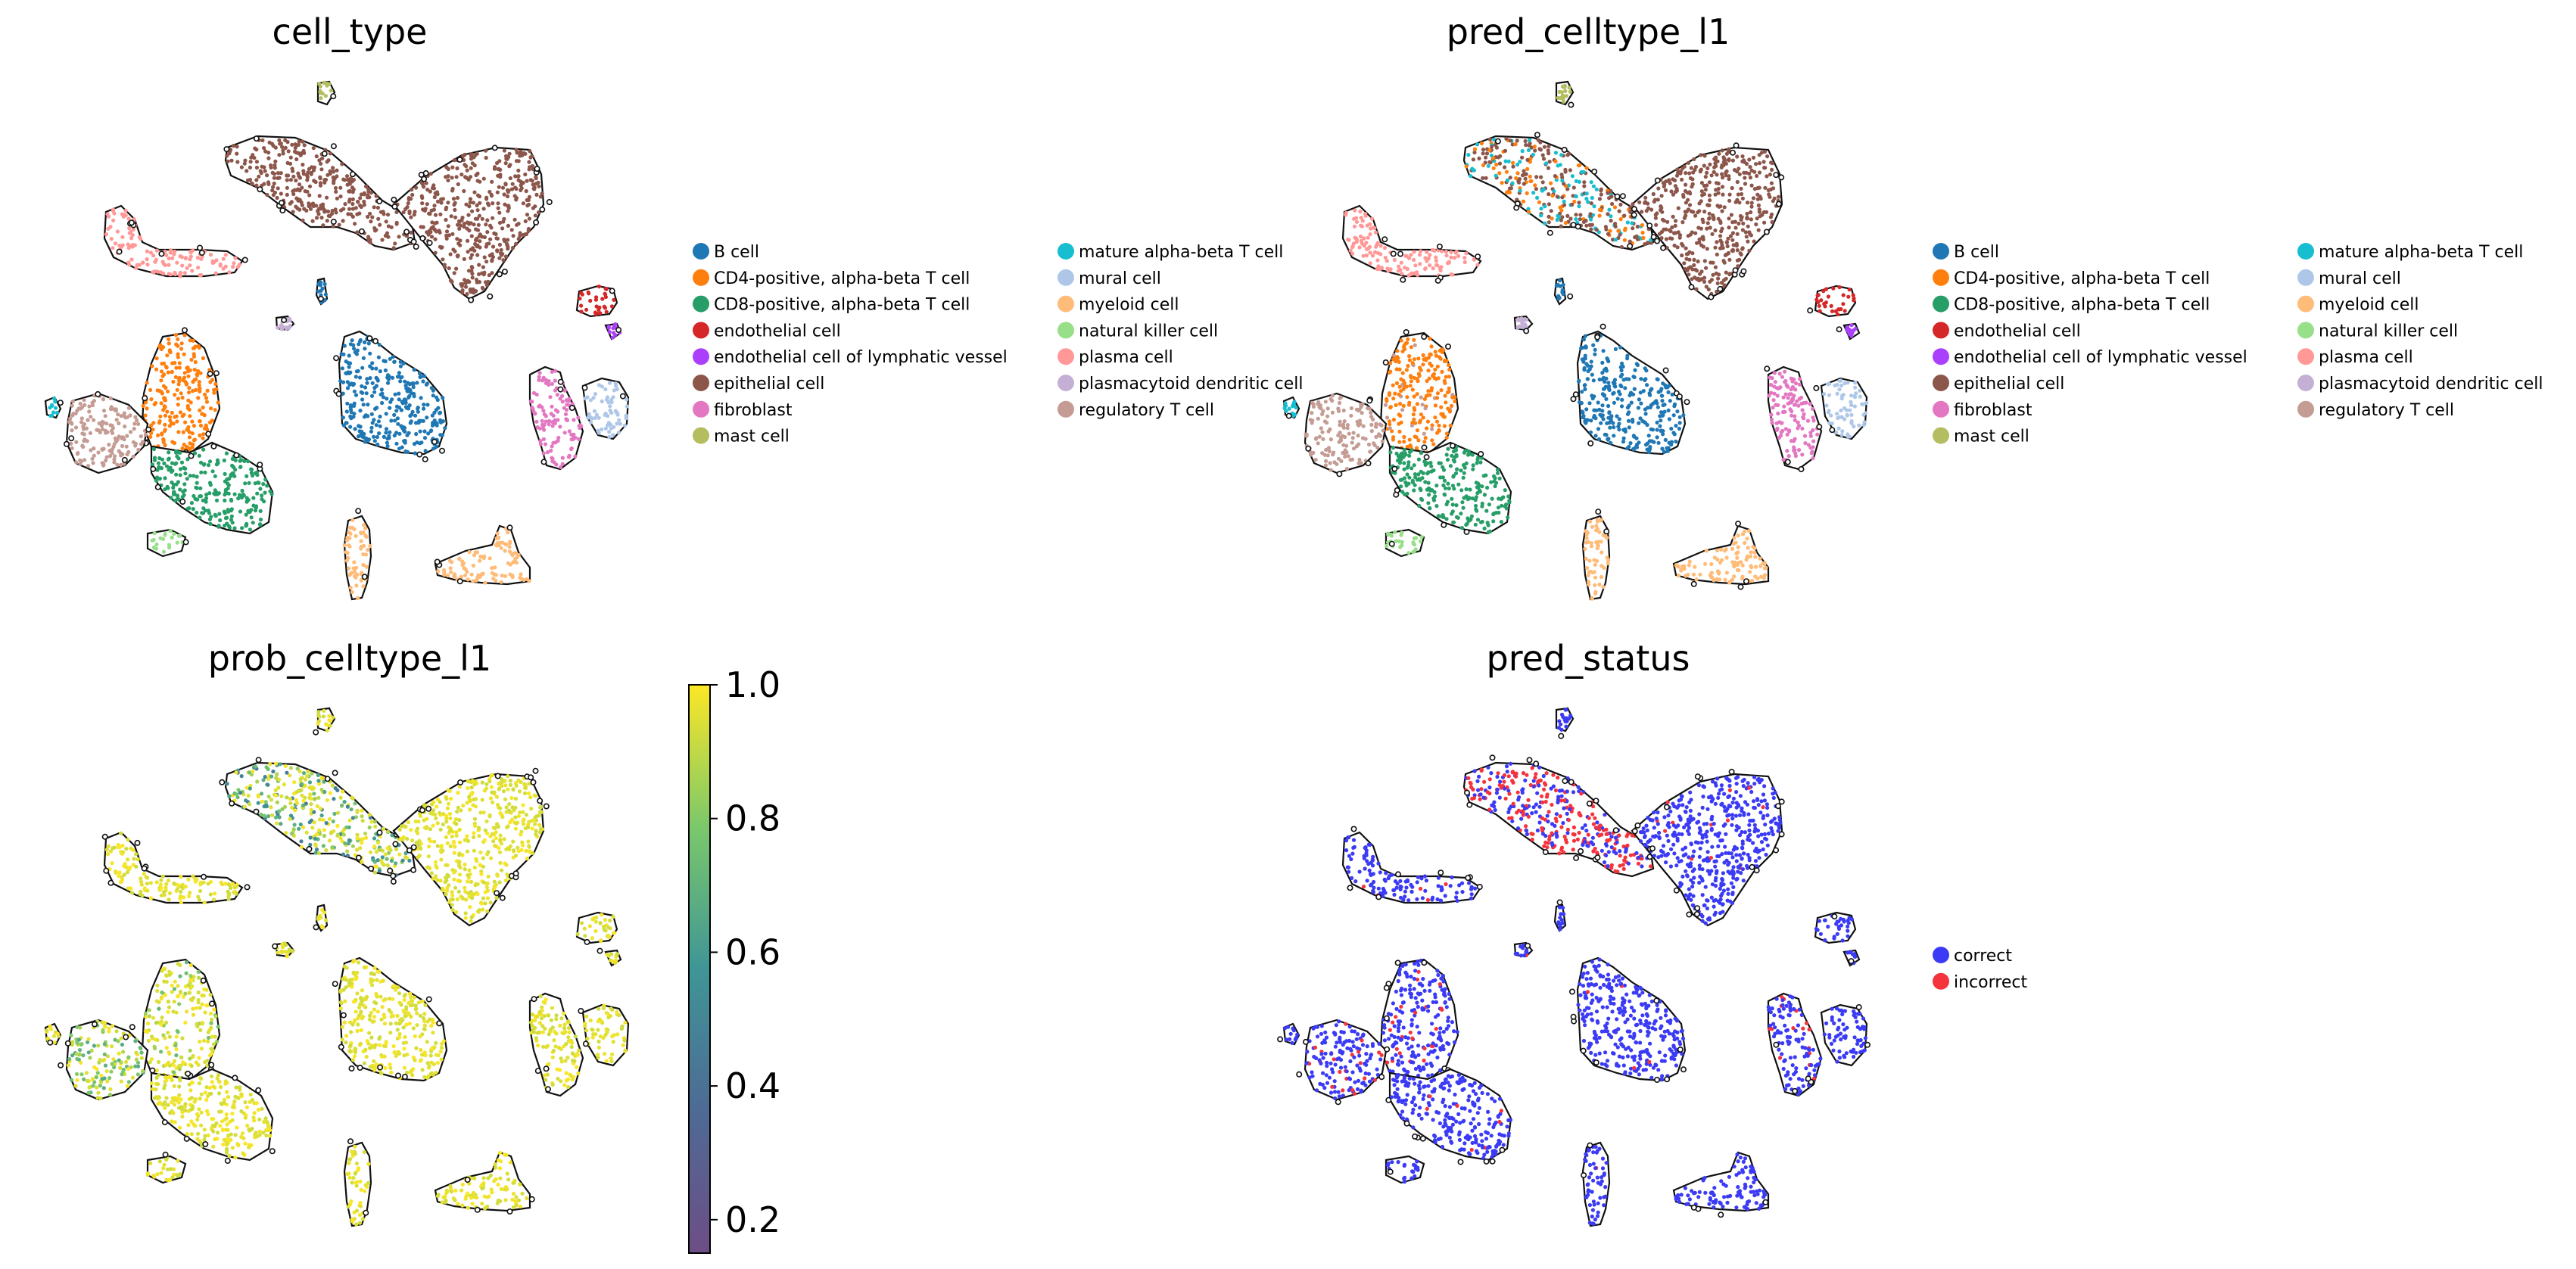  Describe the element at coordinates (2410, 252) in the screenshot. I see `legend-item: mature alpha-beta T cell` at that location.